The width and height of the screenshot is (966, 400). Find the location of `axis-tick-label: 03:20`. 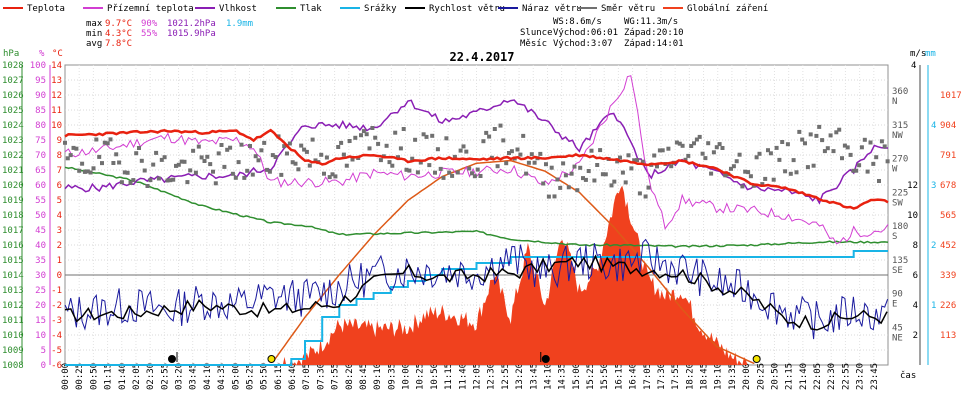

axis-tick-label: 03:20 is located at coordinates (180, 376).